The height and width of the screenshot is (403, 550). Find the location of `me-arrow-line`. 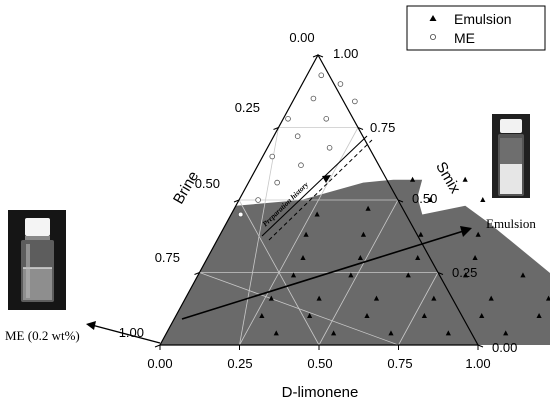

me-arrow-line is located at coordinates (124, 333).